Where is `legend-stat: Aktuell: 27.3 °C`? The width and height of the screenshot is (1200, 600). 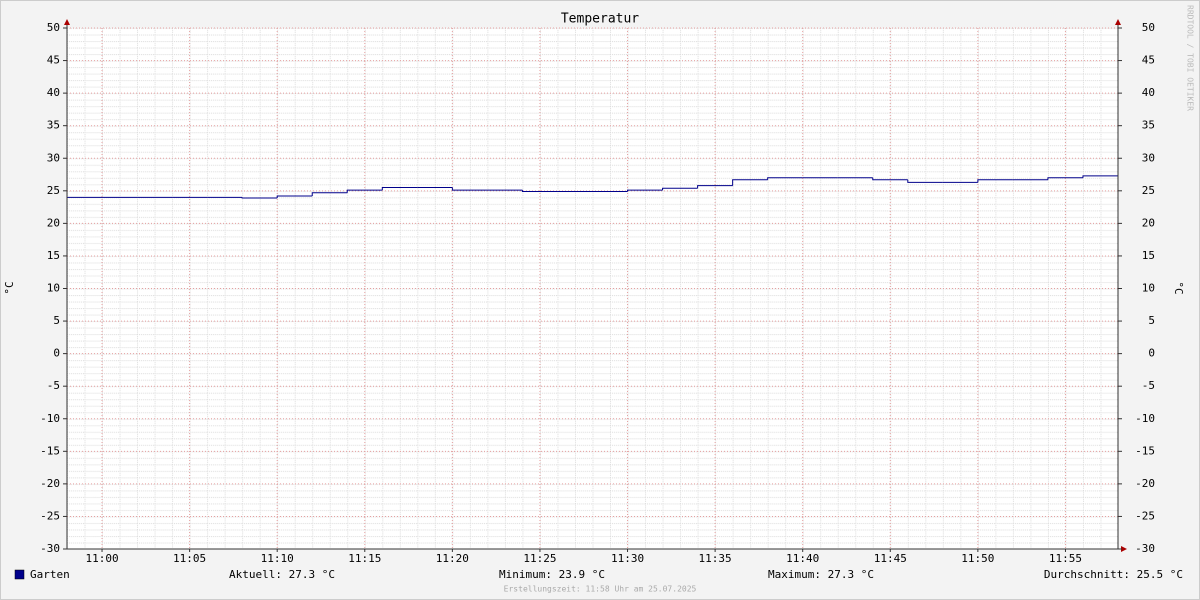
legend-stat: Aktuell: 27.3 °C is located at coordinates (282, 574).